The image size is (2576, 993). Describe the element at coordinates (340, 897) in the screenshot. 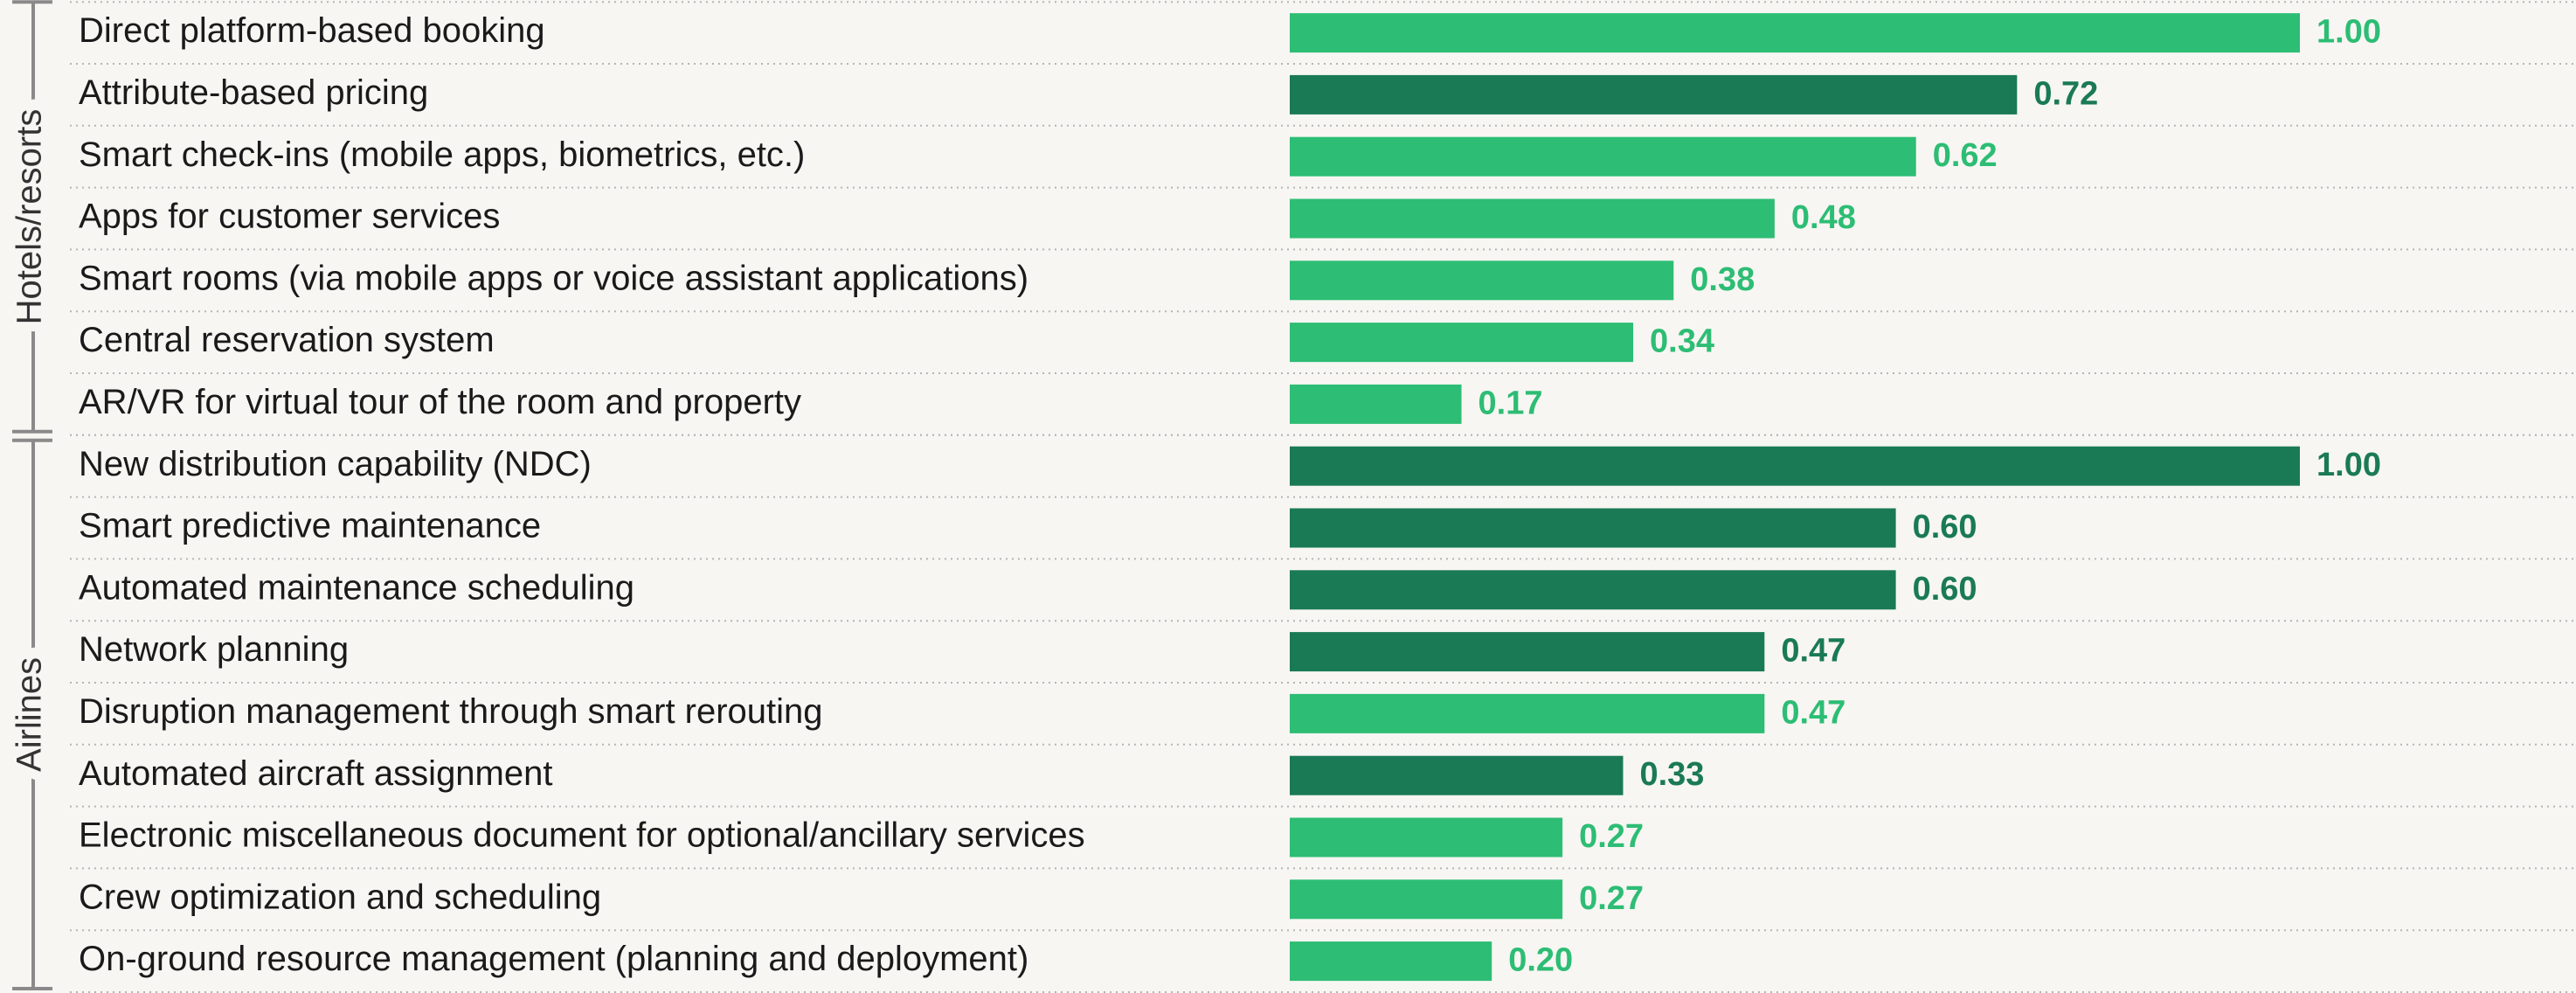

I see `category-label: Crew optimization and scheduling` at that location.